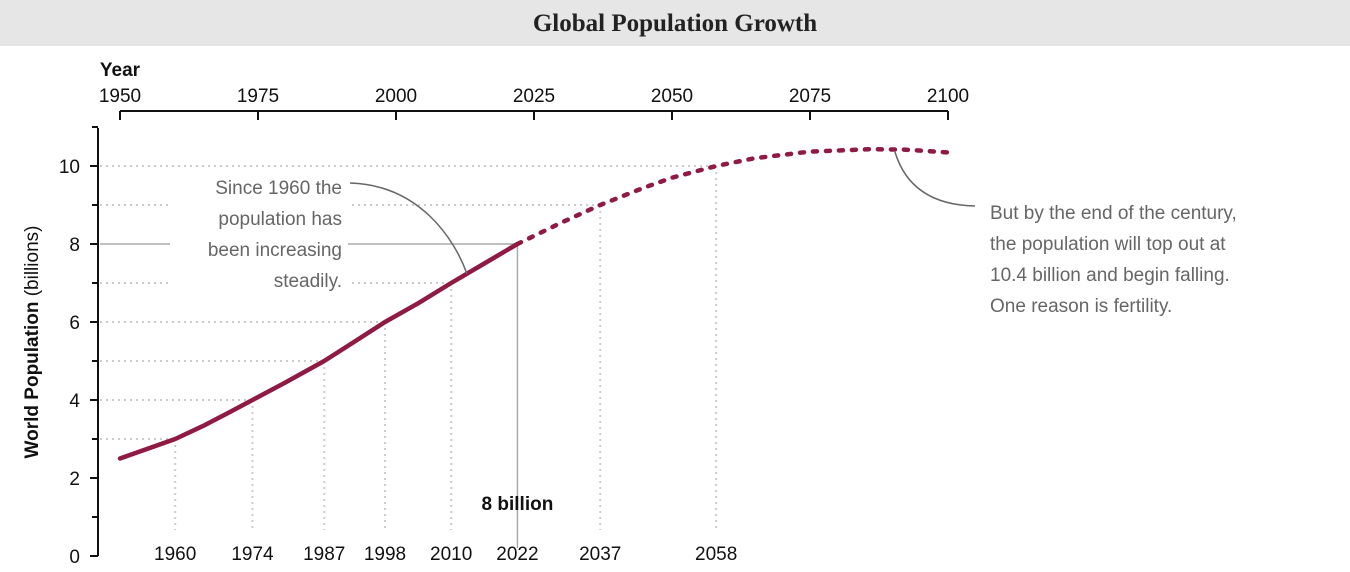 This screenshot has width=1350, height=572. What do you see at coordinates (716, 554) in the screenshot?
I see `milestone-label: 2058` at bounding box center [716, 554].